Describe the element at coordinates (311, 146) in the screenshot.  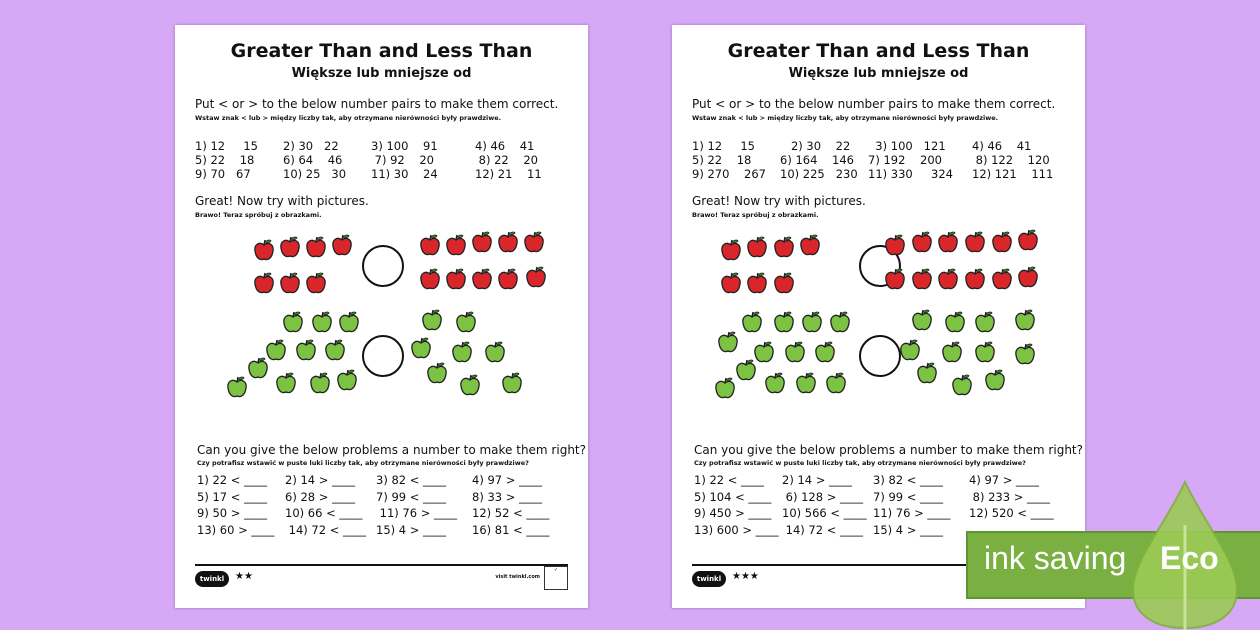
I see `number-pair: 2) 30 22` at that location.